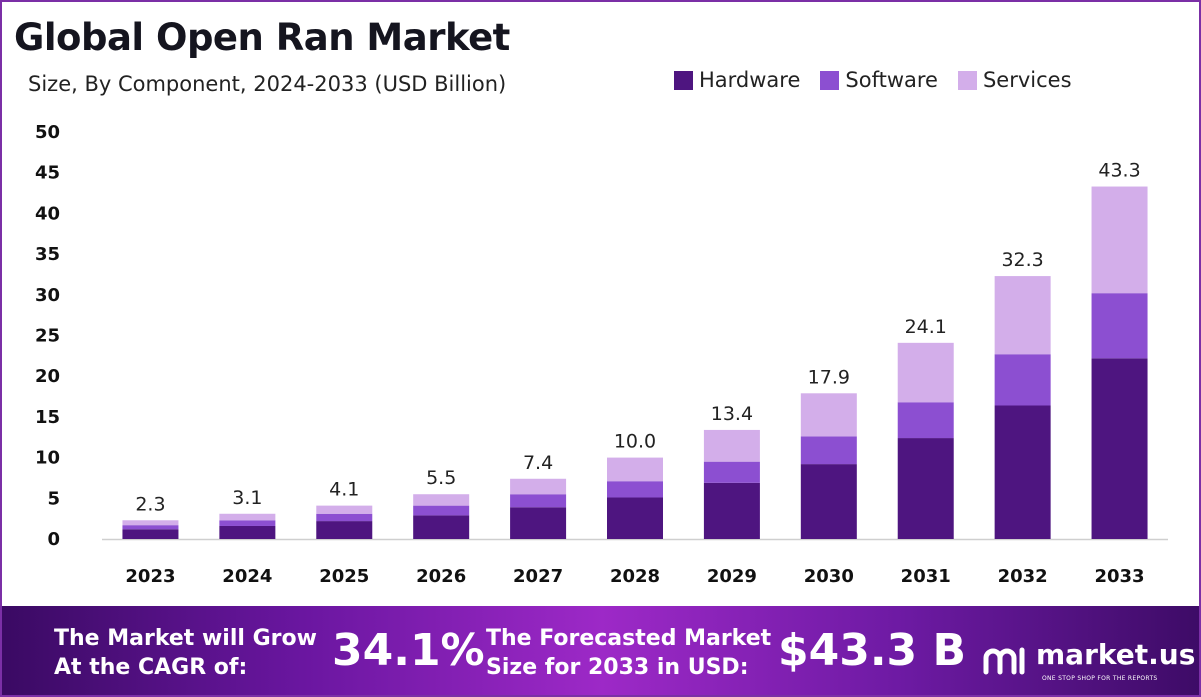 The image size is (1201, 697). Describe the element at coordinates (247, 523) in the screenshot. I see `bar-software-2024` at that location.